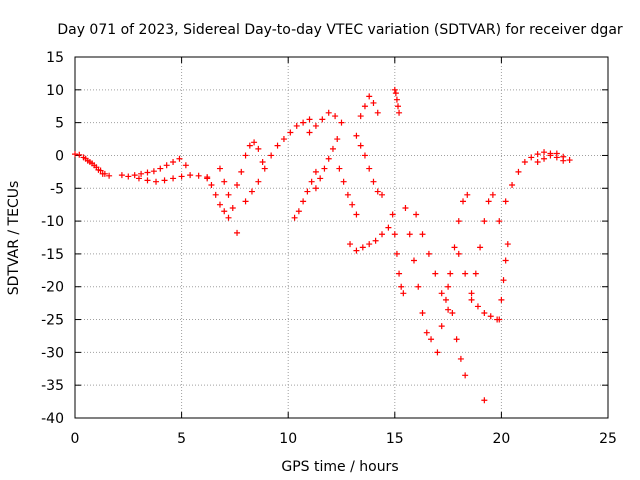  What do you see at coordinates (397, 101) in the screenshot?
I see `series-arc-q` at bounding box center [397, 101].